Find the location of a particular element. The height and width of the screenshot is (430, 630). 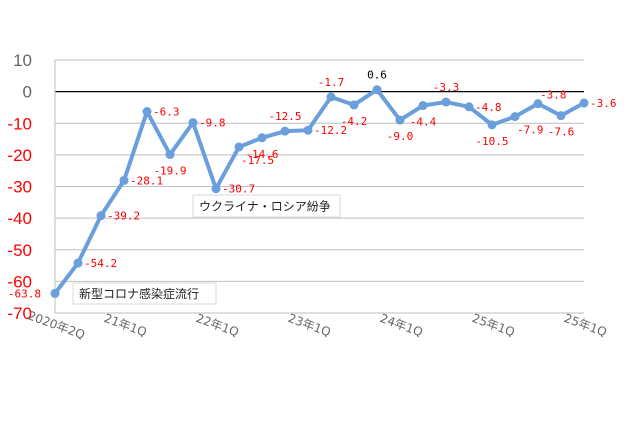

y-tick-label: -70 is located at coordinates (19, 313).